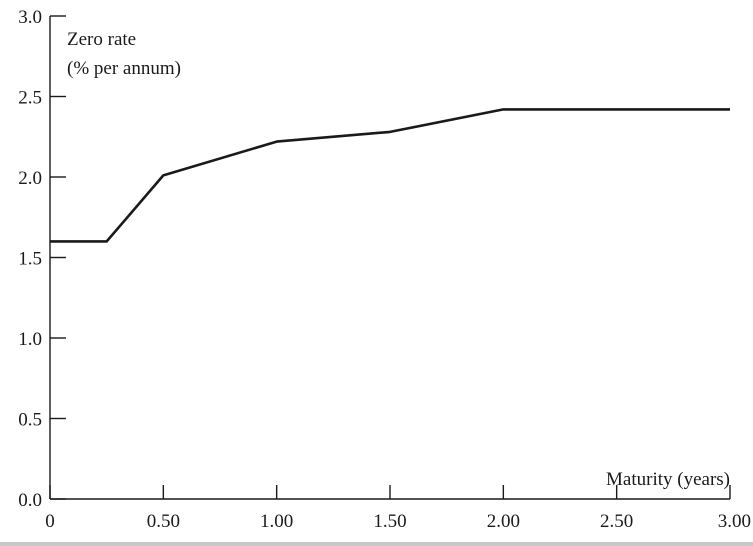  I want to click on y-tick-label: 0.5, so click(30, 420).